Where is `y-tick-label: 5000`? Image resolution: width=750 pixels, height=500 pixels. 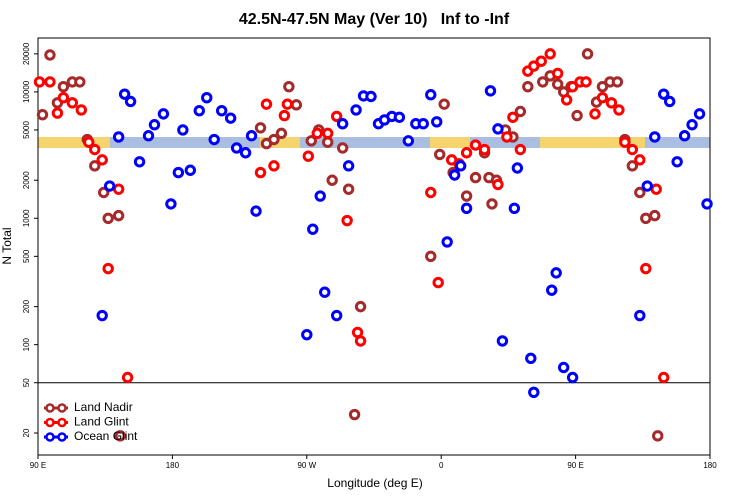 y-tick-label: 5000 is located at coordinates (26, 130).